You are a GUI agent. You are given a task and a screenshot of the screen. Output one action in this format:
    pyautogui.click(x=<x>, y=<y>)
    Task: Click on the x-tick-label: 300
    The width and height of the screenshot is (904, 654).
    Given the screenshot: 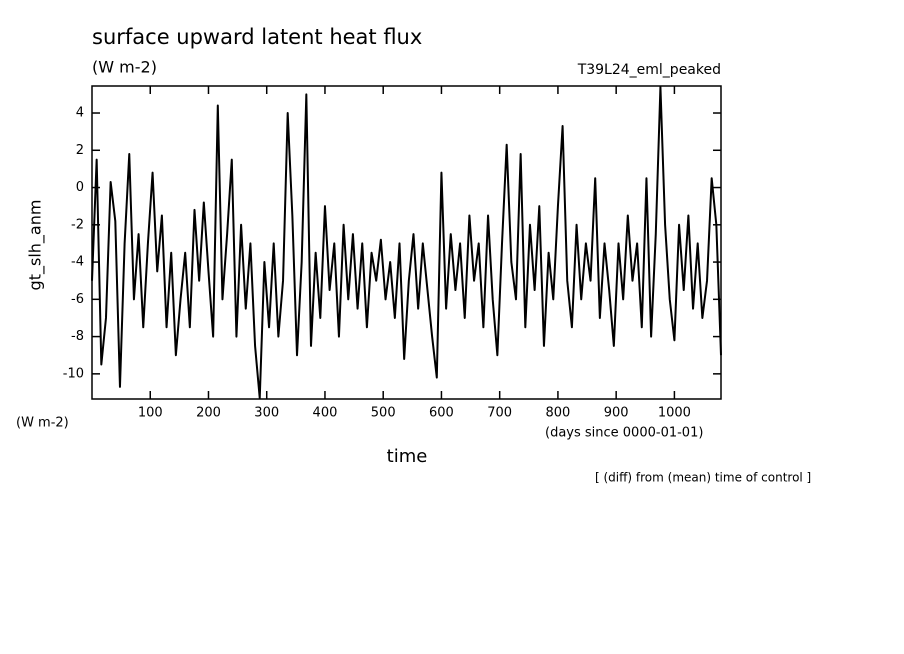 What is the action you would take?
    pyautogui.click(x=266, y=413)
    